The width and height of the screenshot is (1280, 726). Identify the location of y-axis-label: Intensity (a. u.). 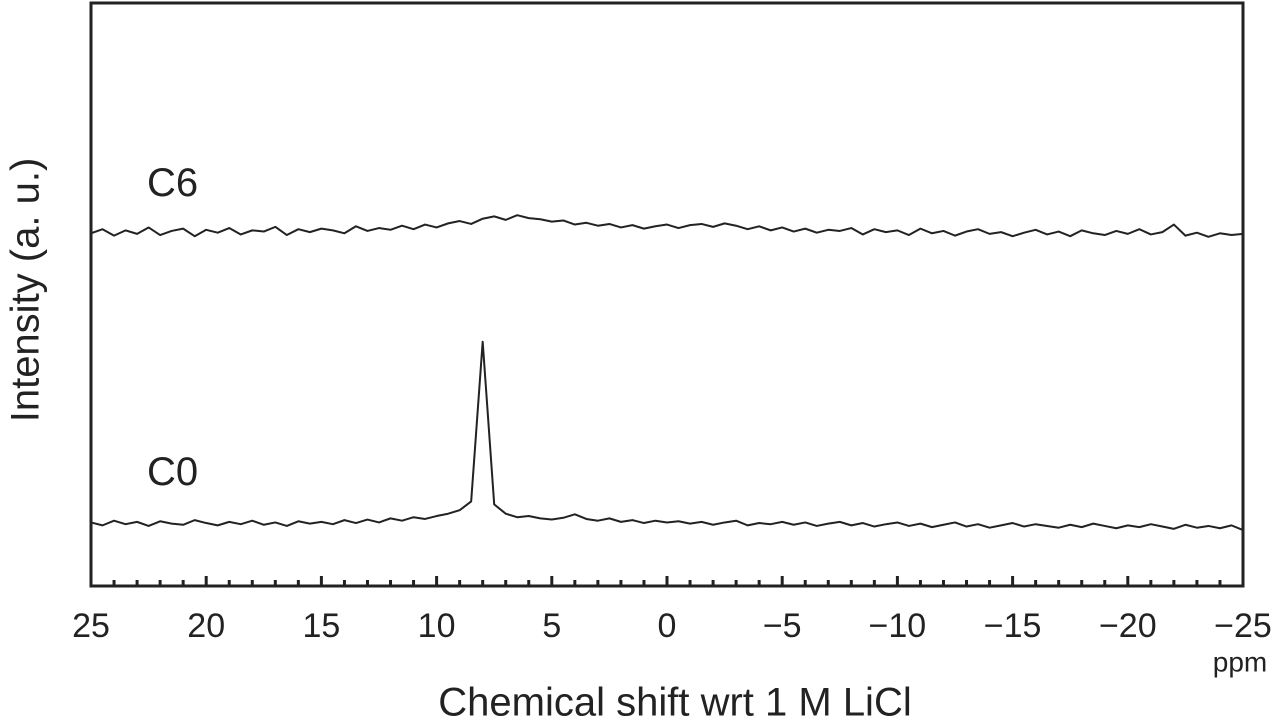
(26, 290).